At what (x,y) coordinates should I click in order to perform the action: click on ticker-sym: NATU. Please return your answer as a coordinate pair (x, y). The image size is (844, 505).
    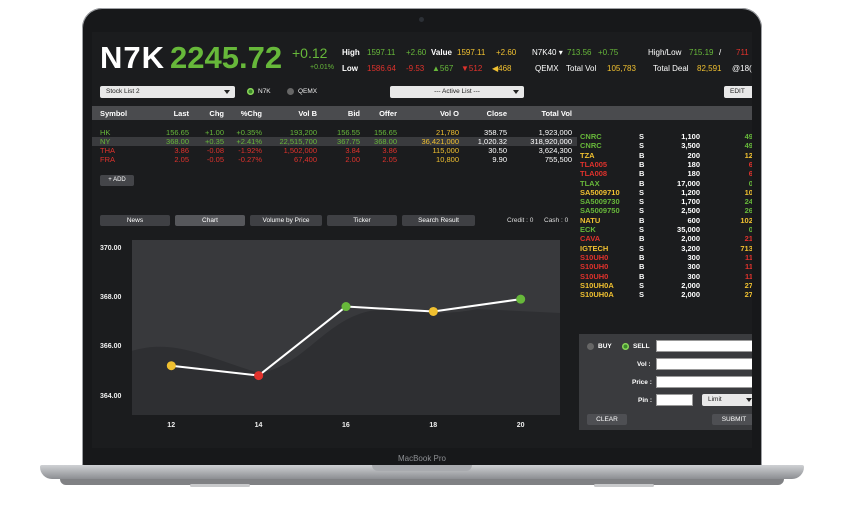
    Looking at the image, I should click on (590, 220).